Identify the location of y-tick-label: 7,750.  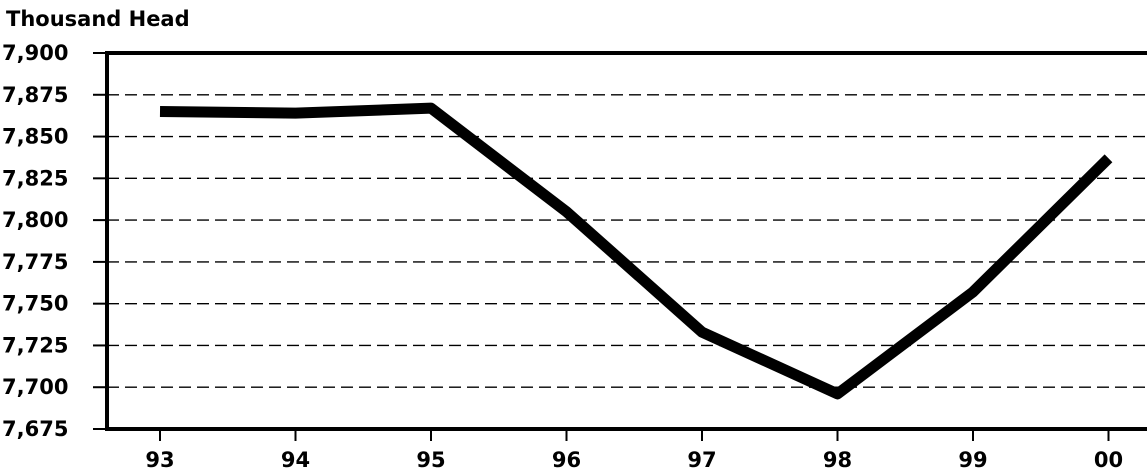
(35, 304).